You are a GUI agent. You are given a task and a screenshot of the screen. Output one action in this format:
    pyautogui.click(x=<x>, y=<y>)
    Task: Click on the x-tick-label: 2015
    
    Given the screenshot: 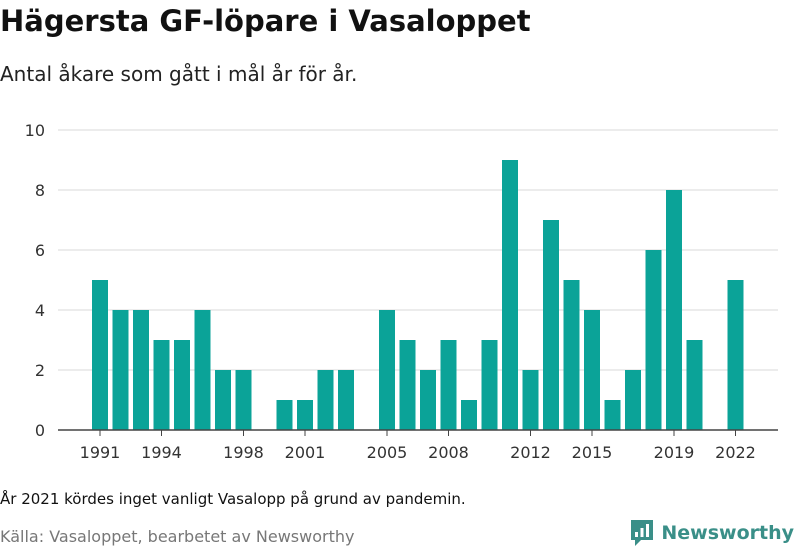 What is the action you would take?
    pyautogui.click(x=592, y=452)
    